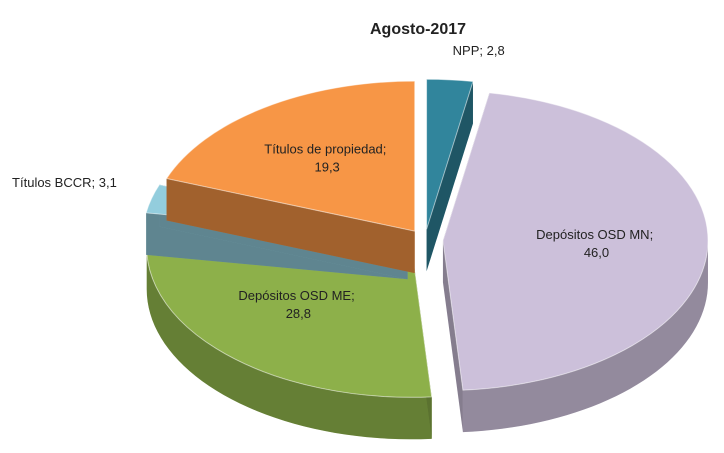 The height and width of the screenshot is (453, 724). Describe the element at coordinates (323, 149) in the screenshot. I see `label-category: Títulos de propiedad` at that location.